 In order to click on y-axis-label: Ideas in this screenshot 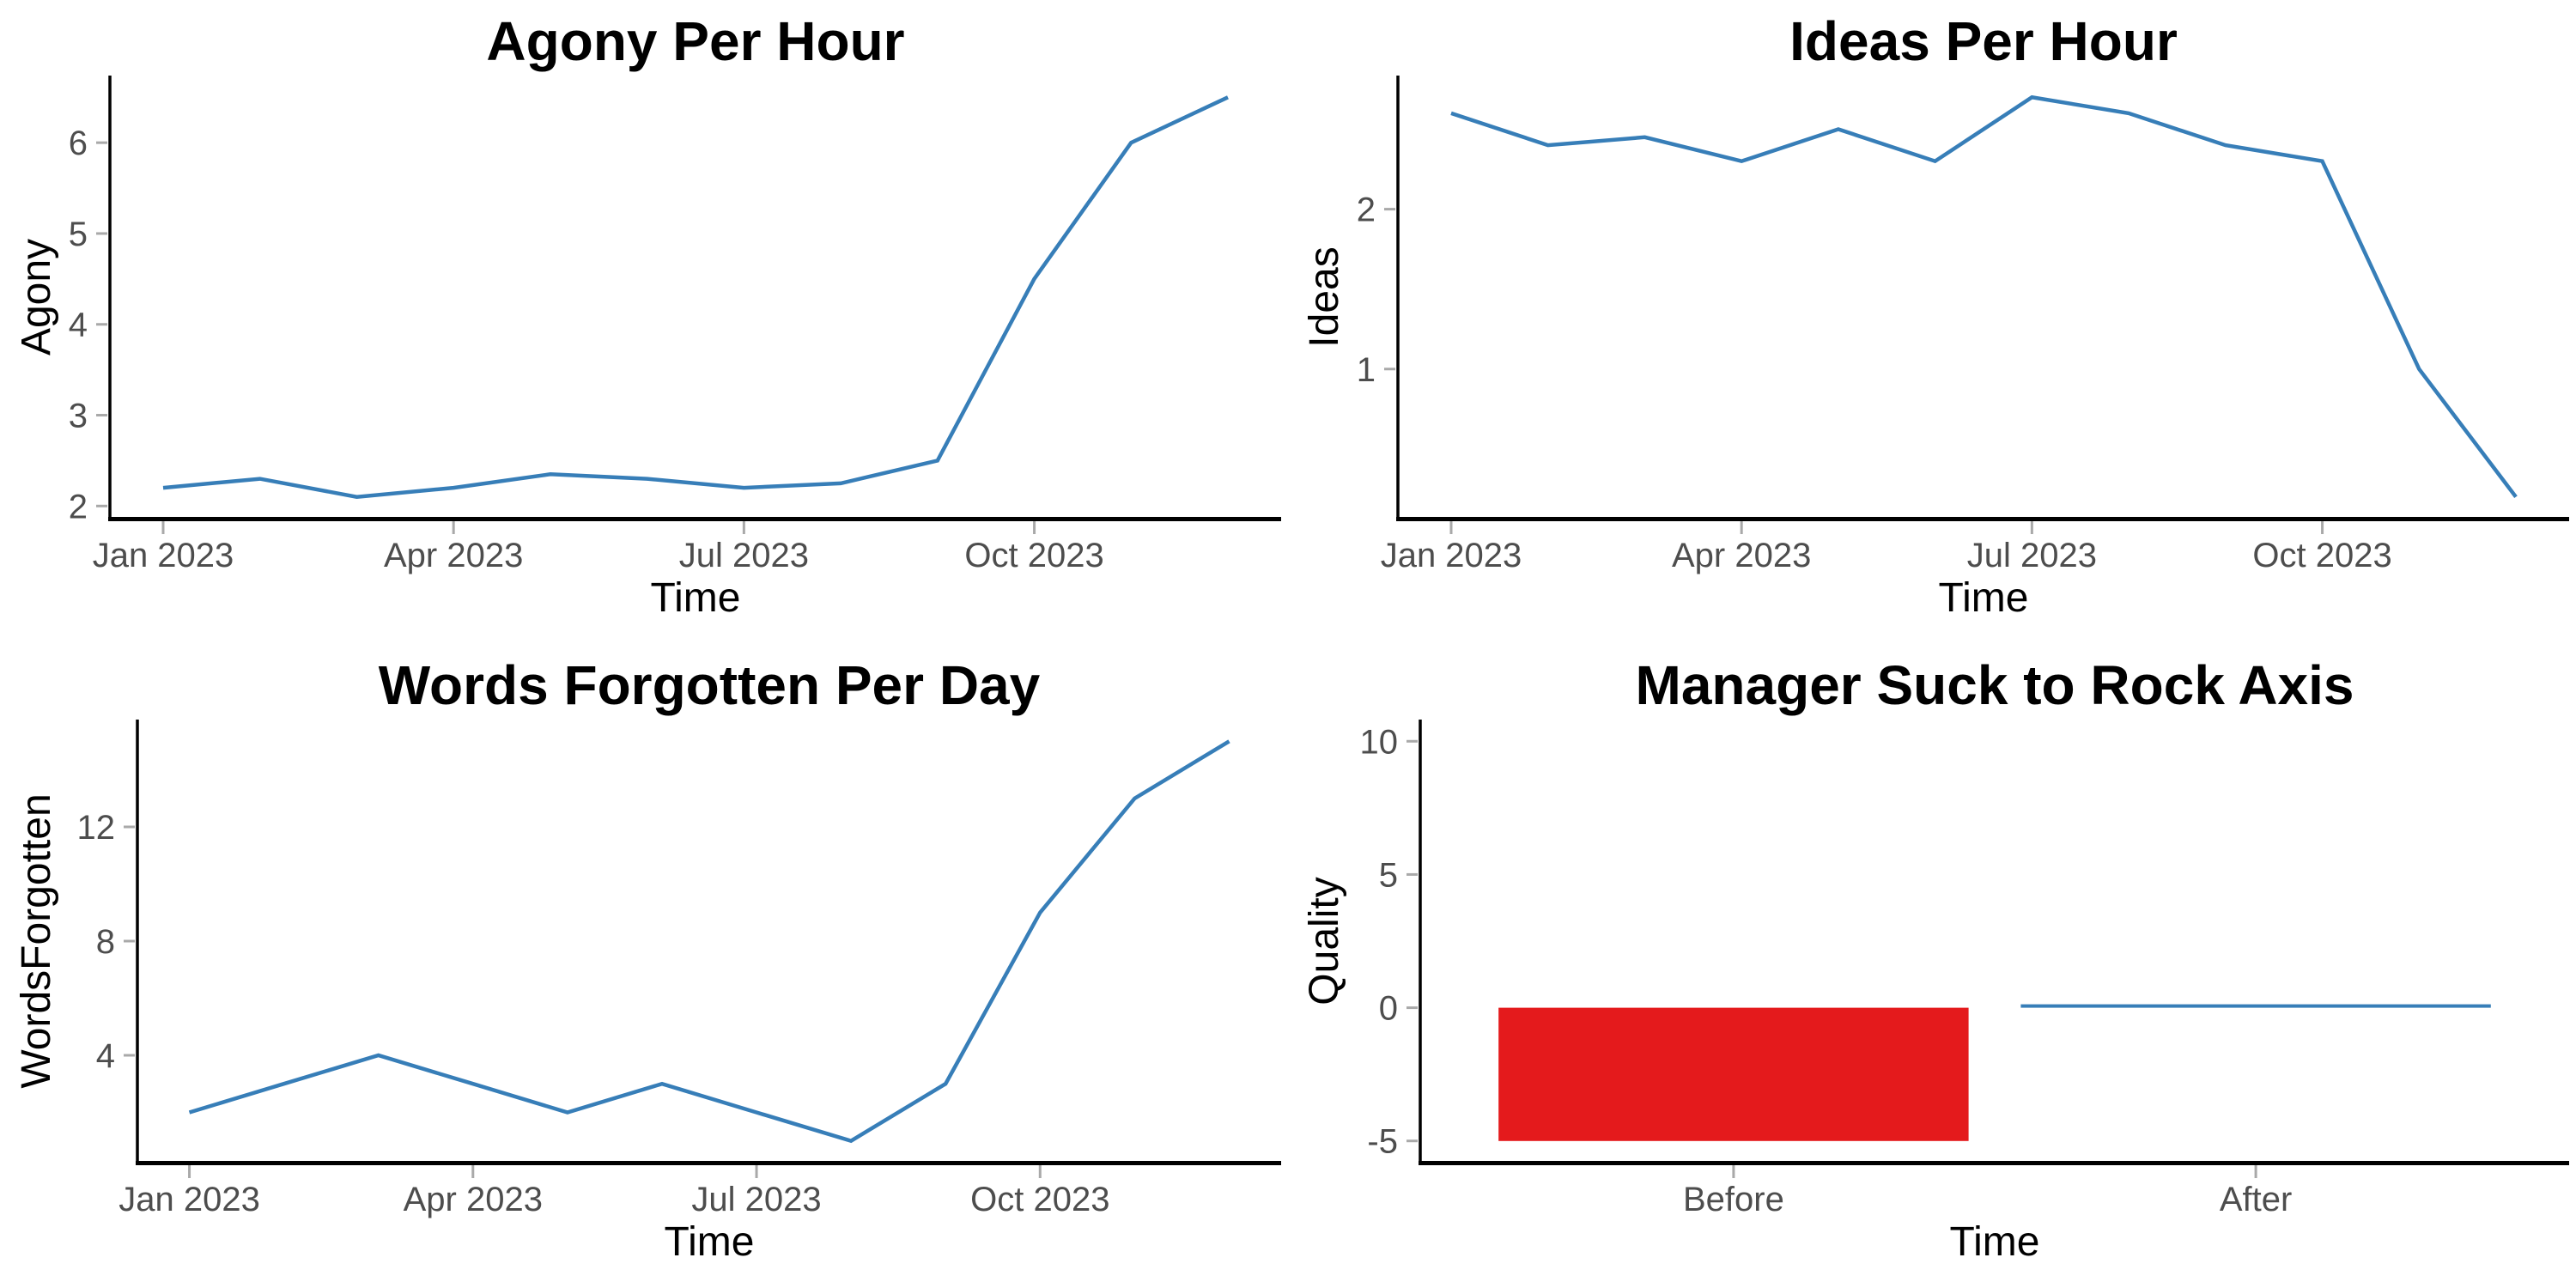, I will do `click(1324, 296)`.